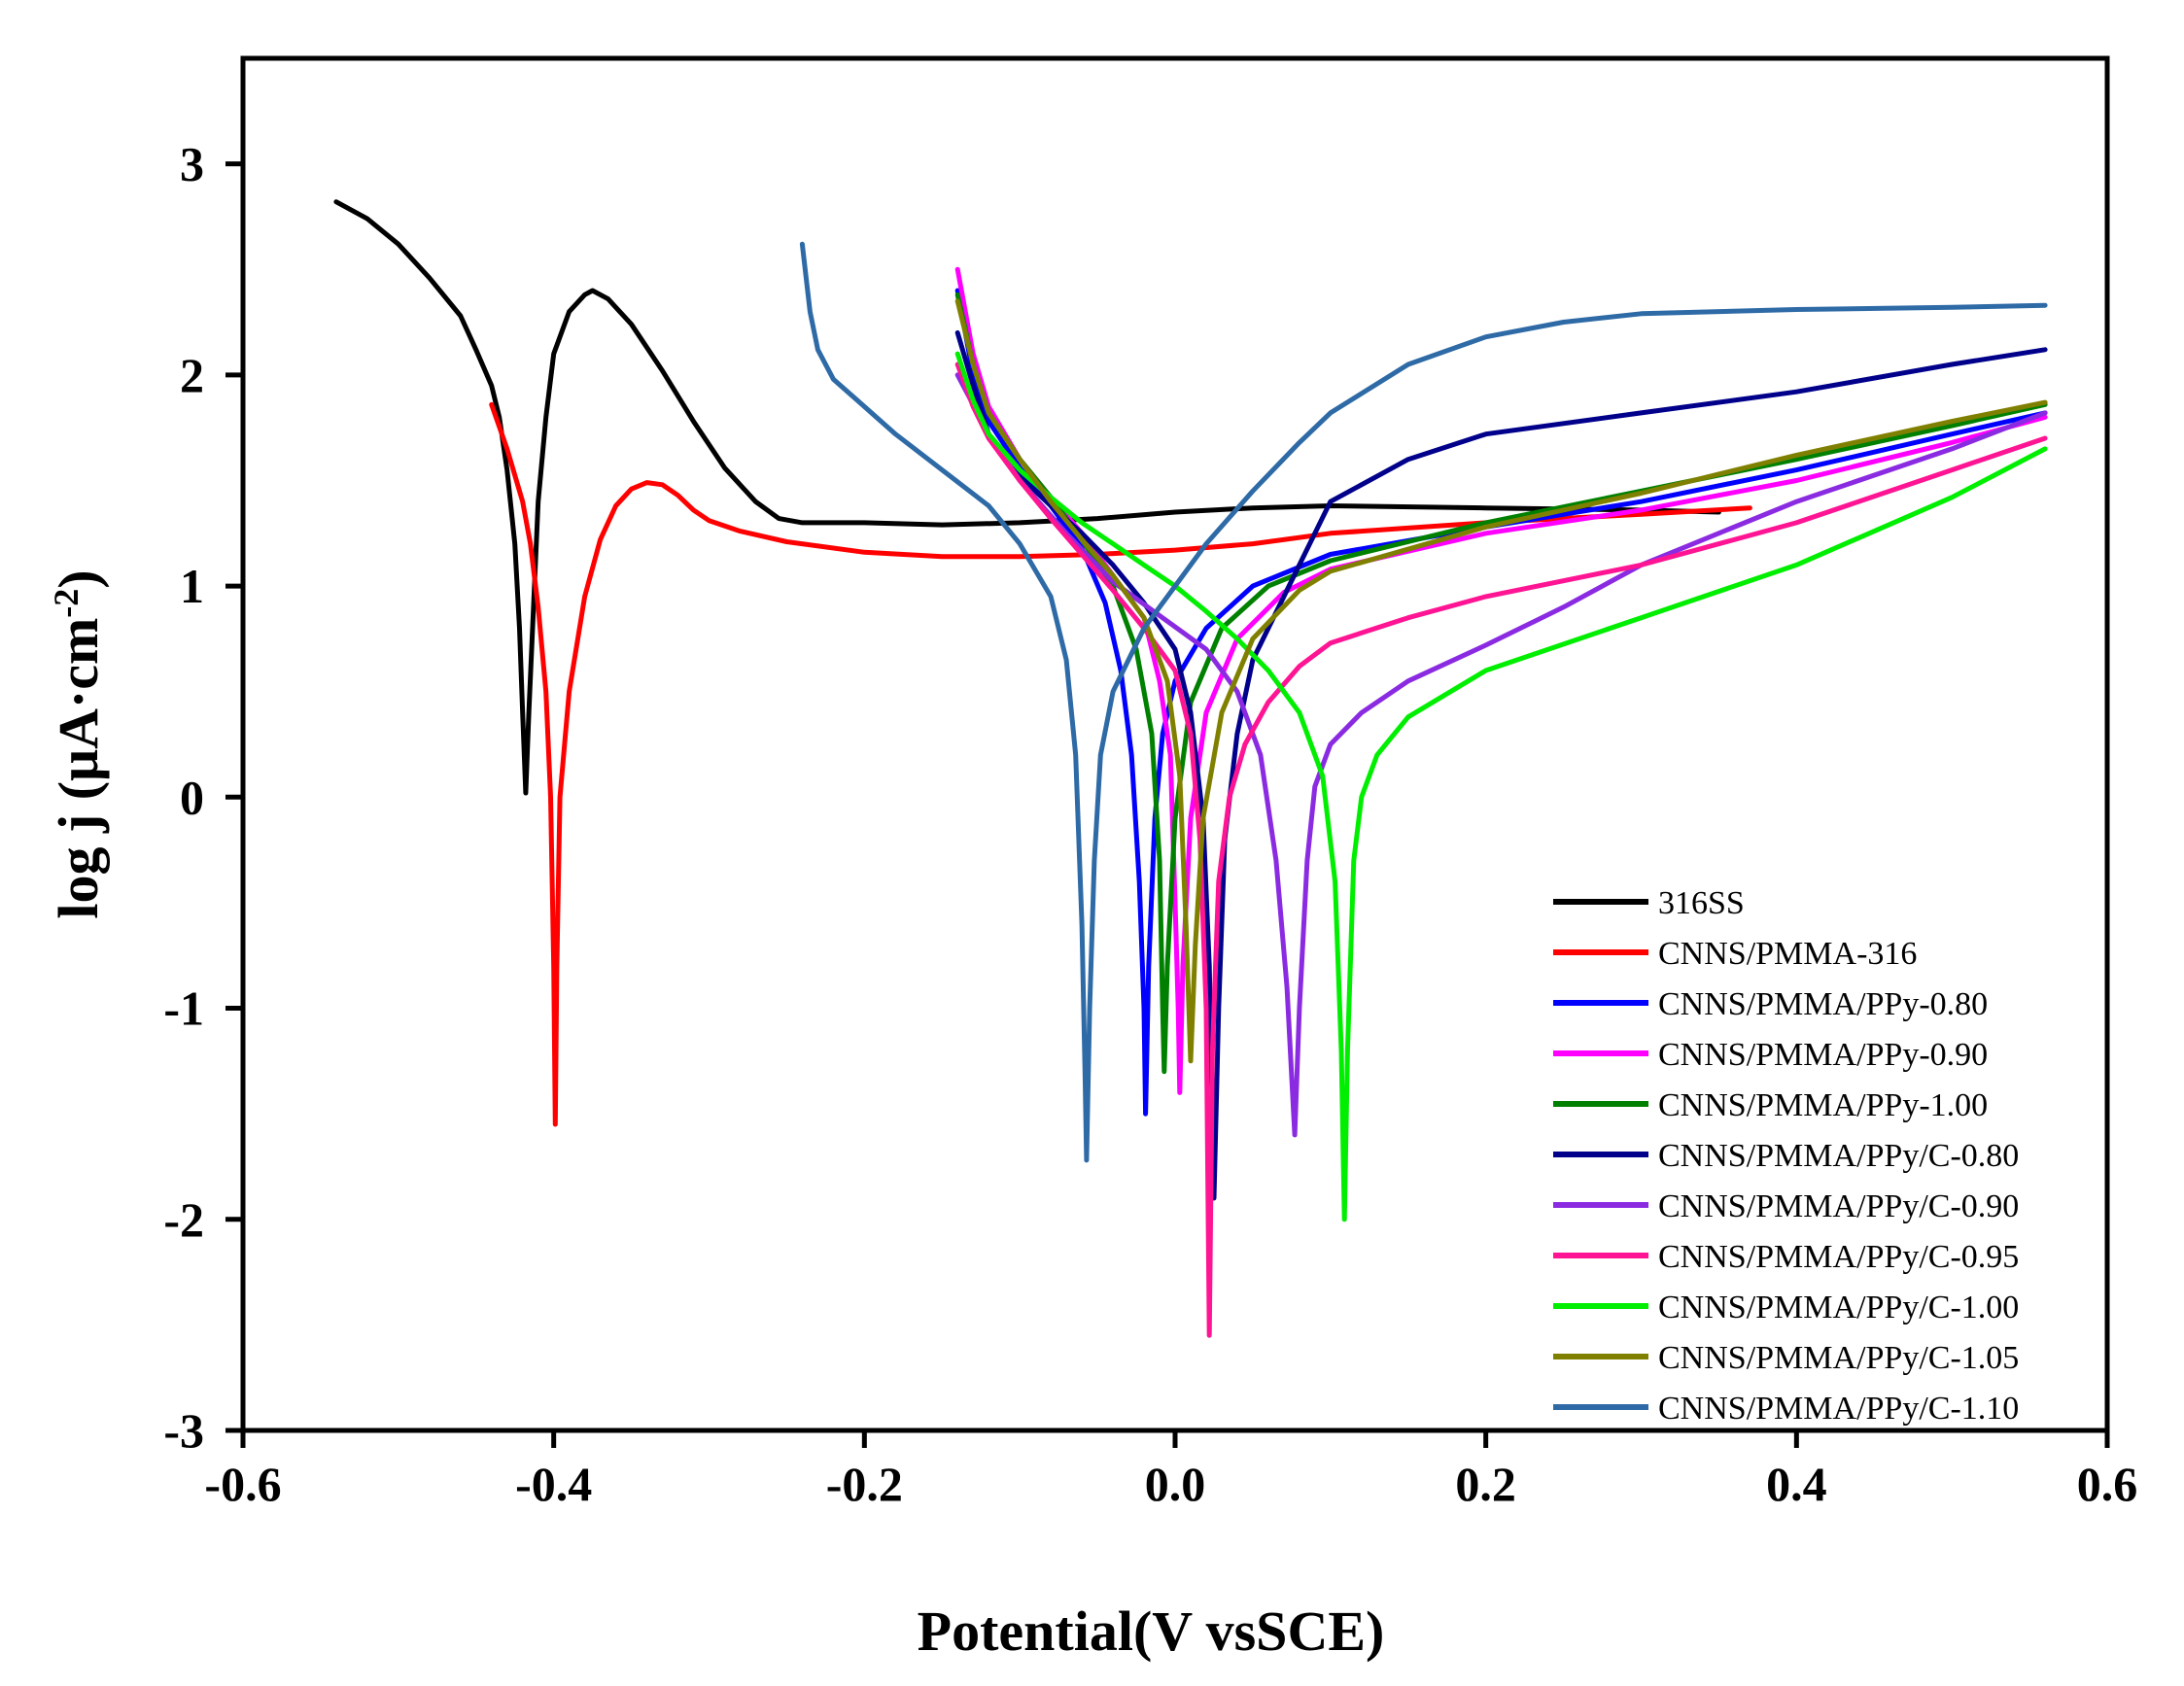 The image size is (2184, 1686). What do you see at coordinates (183, 1009) in the screenshot?
I see `y-tick-label: -1` at bounding box center [183, 1009].